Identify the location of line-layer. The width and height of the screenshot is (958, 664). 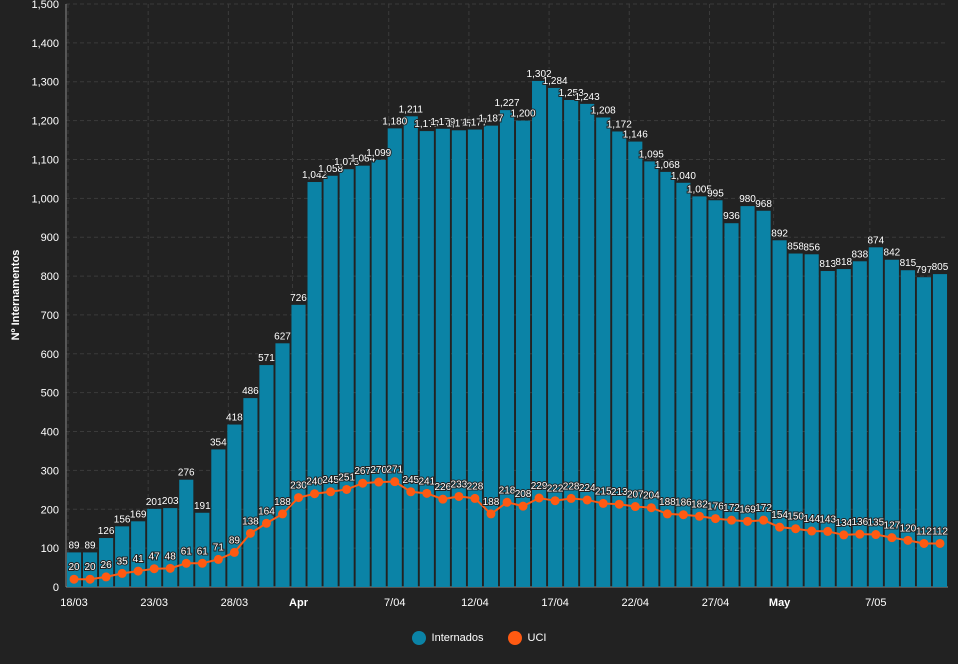
(507, 530).